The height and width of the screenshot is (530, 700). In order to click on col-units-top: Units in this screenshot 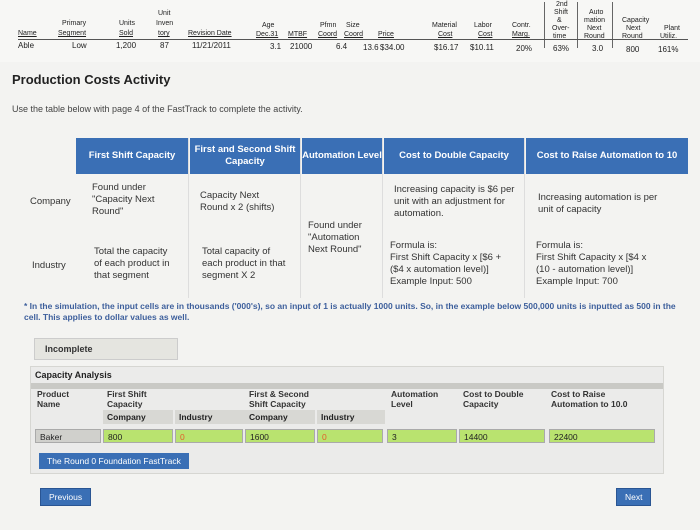, I will do `click(127, 23)`.